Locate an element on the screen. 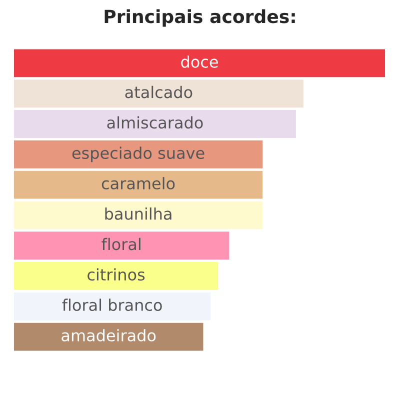 This screenshot has height=400, width=400. y-tick-label: almiscarado is located at coordinates (155, 122).